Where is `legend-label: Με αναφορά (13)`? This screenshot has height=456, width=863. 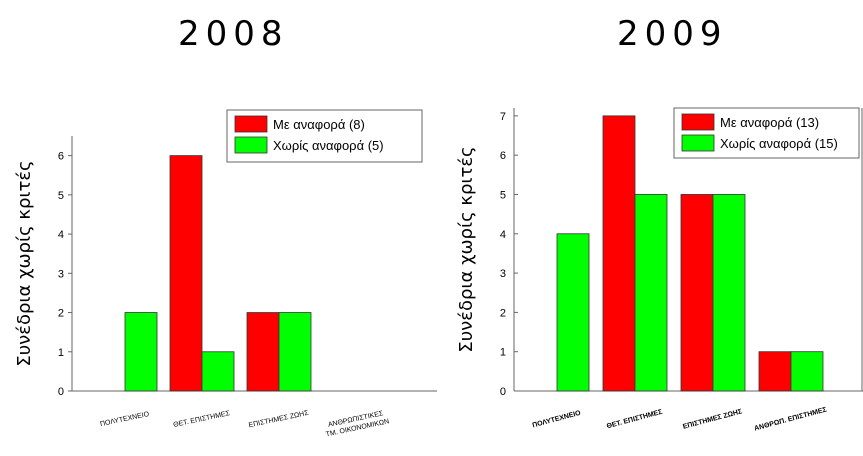 legend-label: Με αναφορά (13) is located at coordinates (769, 122).